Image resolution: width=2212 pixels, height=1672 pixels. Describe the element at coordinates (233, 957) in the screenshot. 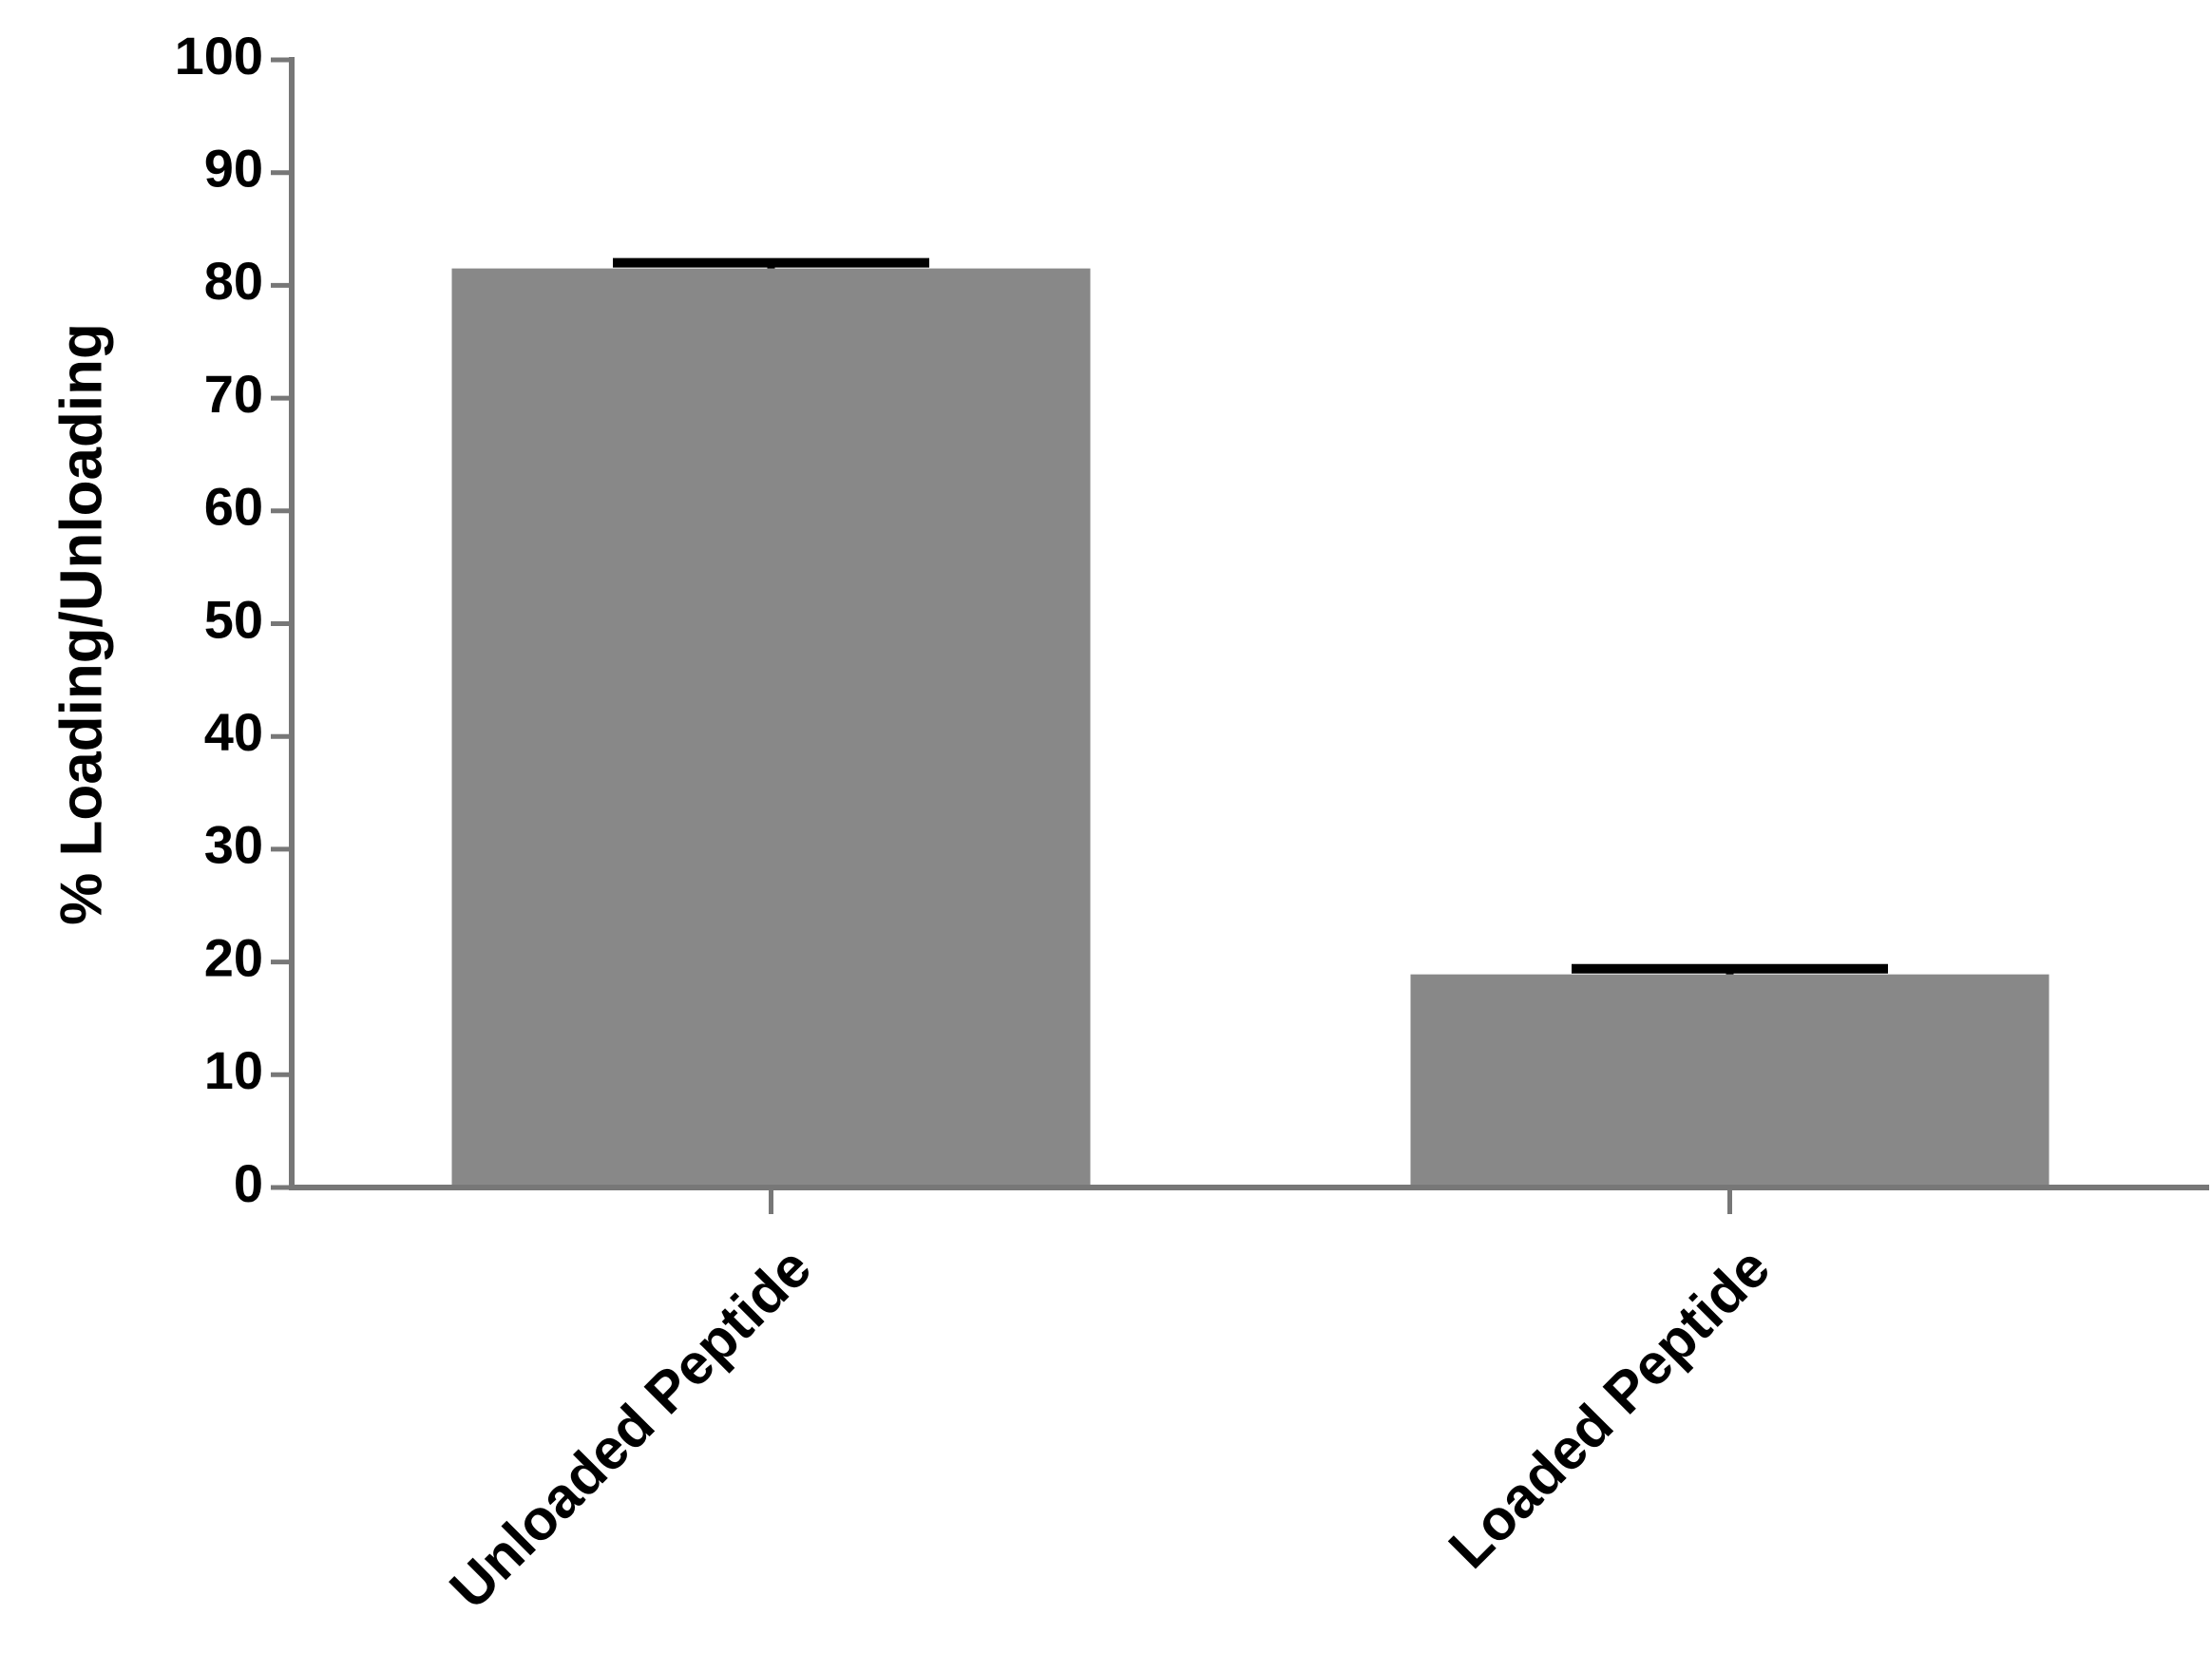

I see `y-tick-label: 20` at that location.